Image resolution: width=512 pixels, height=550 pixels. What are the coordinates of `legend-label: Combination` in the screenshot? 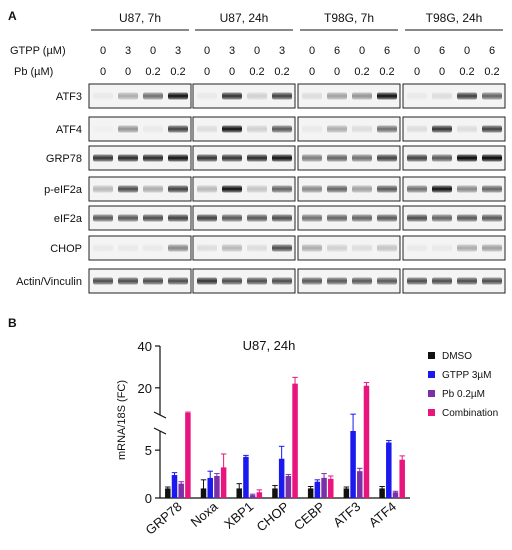 It's located at (470, 413).